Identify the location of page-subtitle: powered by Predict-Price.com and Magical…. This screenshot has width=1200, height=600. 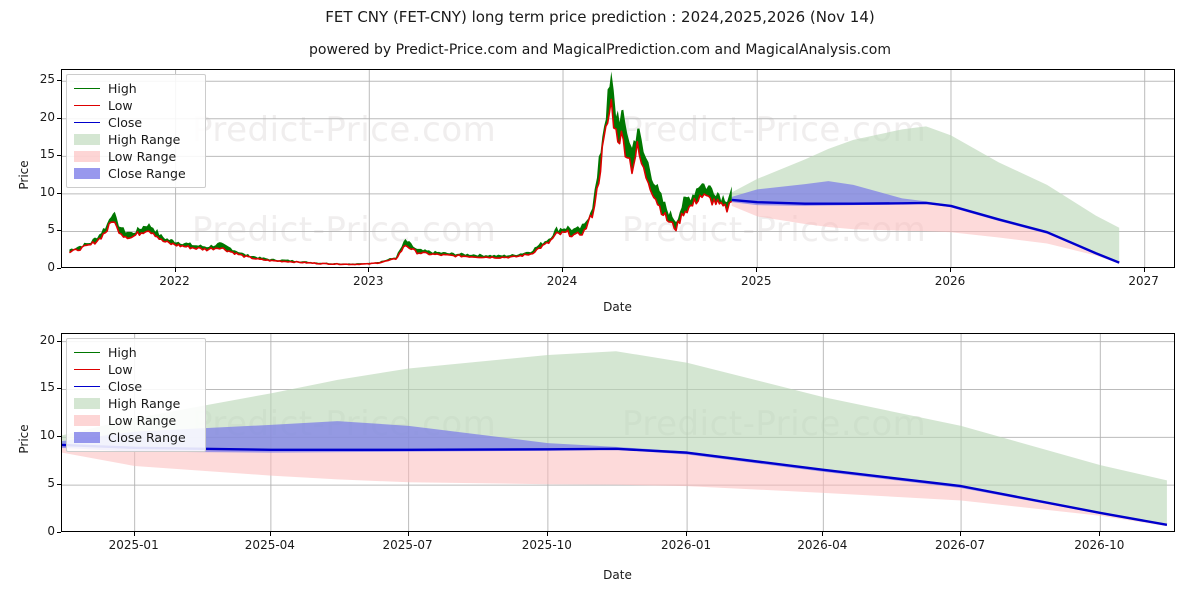
(600, 50).